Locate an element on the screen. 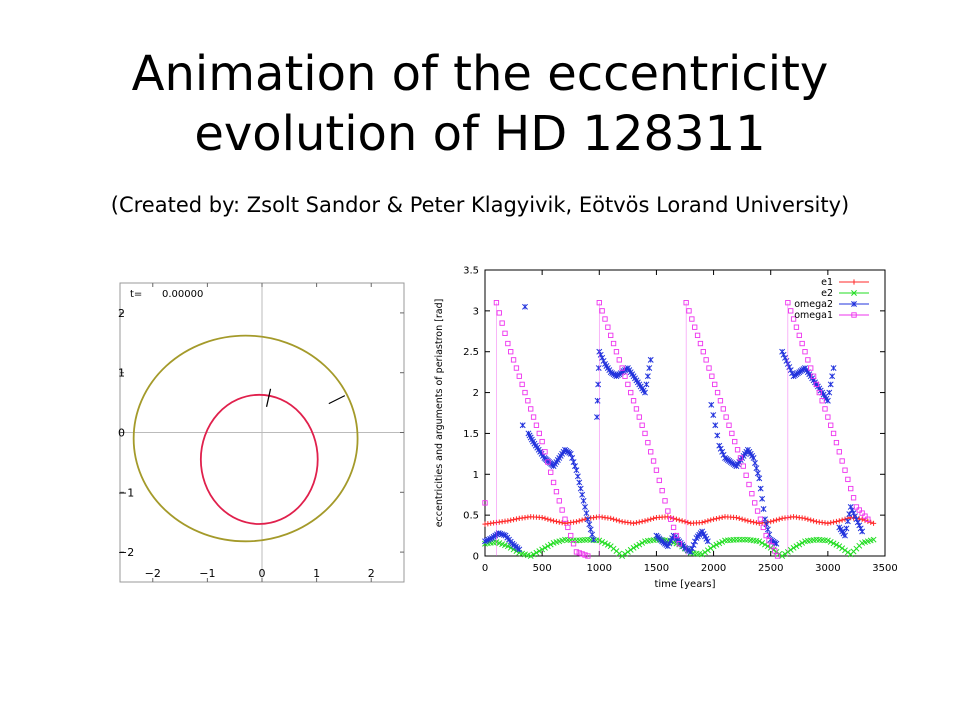 This screenshot has width=960, height=720. orbit-outer is located at coordinates (245, 438).